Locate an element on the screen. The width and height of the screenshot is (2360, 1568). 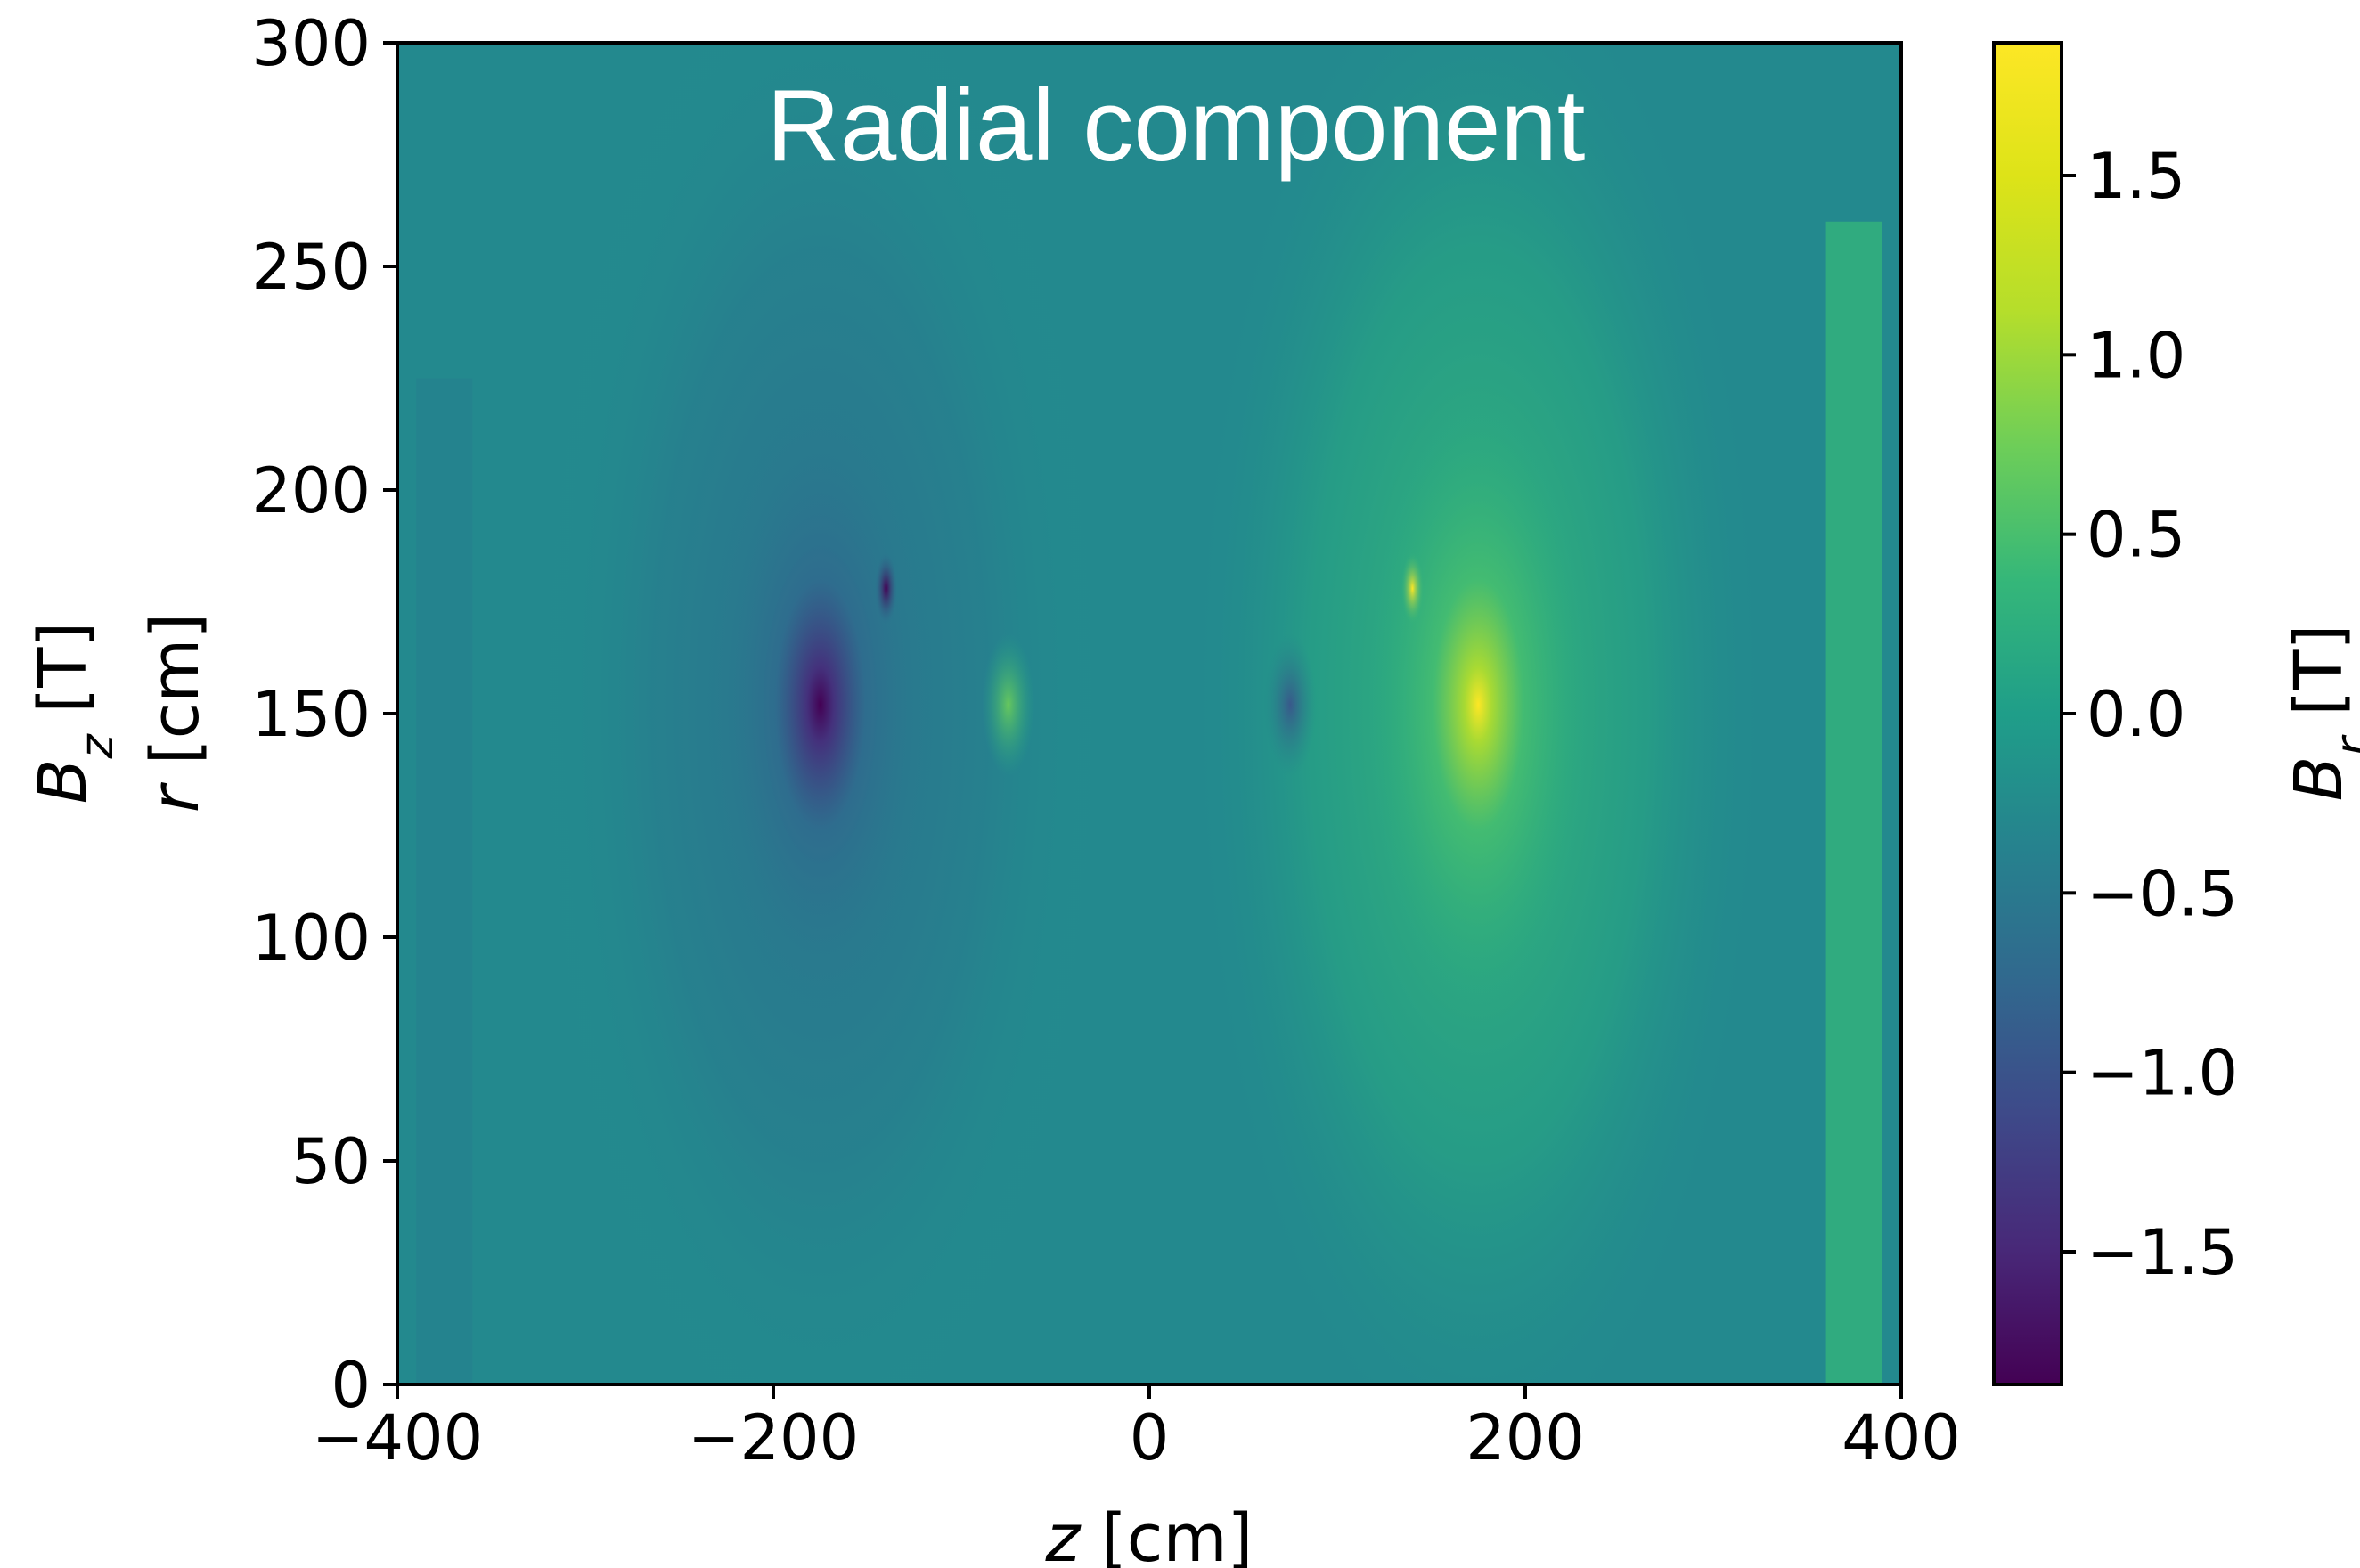
colorbar-tick-label: −1.0 is located at coordinates (2162, 1073).